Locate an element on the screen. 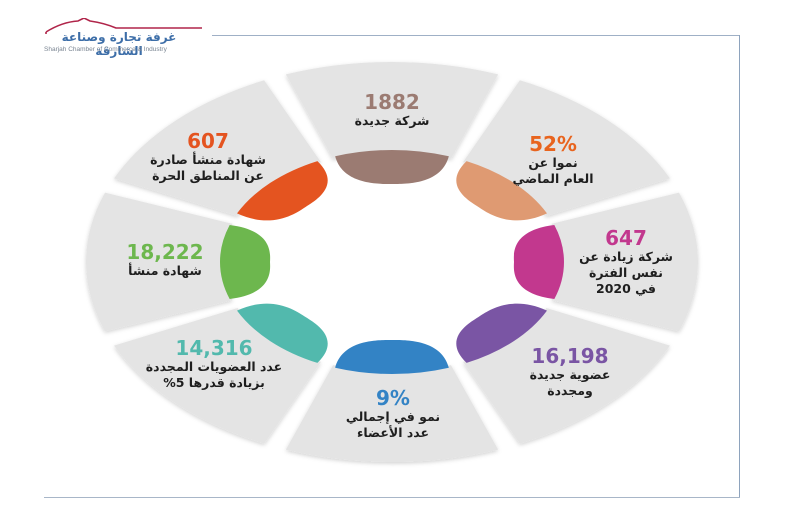 The width and height of the screenshot is (787, 512). stat-label: عضوية جديدة is located at coordinates (570, 374).